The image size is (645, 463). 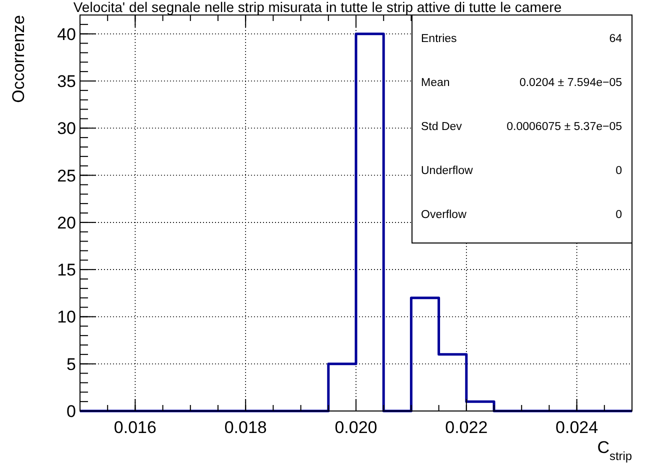 What do you see at coordinates (135, 427) in the screenshot?
I see `x-tick-label: 0.016` at bounding box center [135, 427].